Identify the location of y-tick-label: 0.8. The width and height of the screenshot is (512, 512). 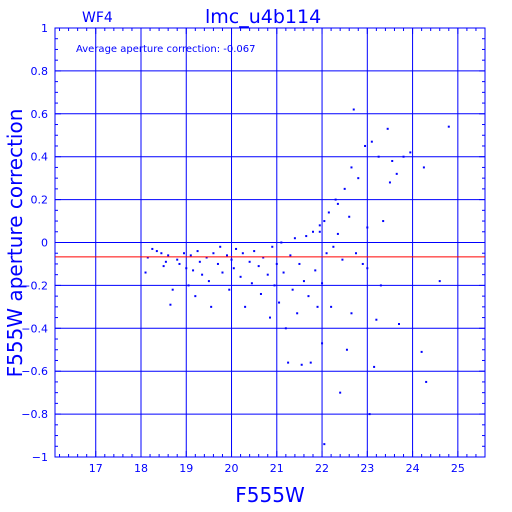
(40, 71).